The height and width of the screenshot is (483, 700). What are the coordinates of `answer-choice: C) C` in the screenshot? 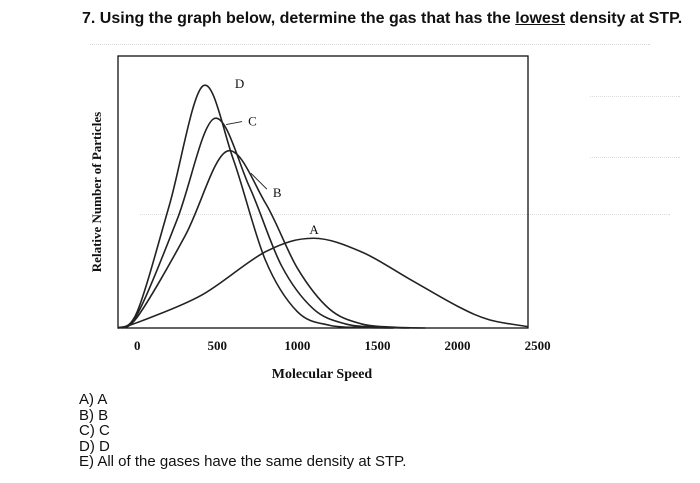 It's located at (242, 431).